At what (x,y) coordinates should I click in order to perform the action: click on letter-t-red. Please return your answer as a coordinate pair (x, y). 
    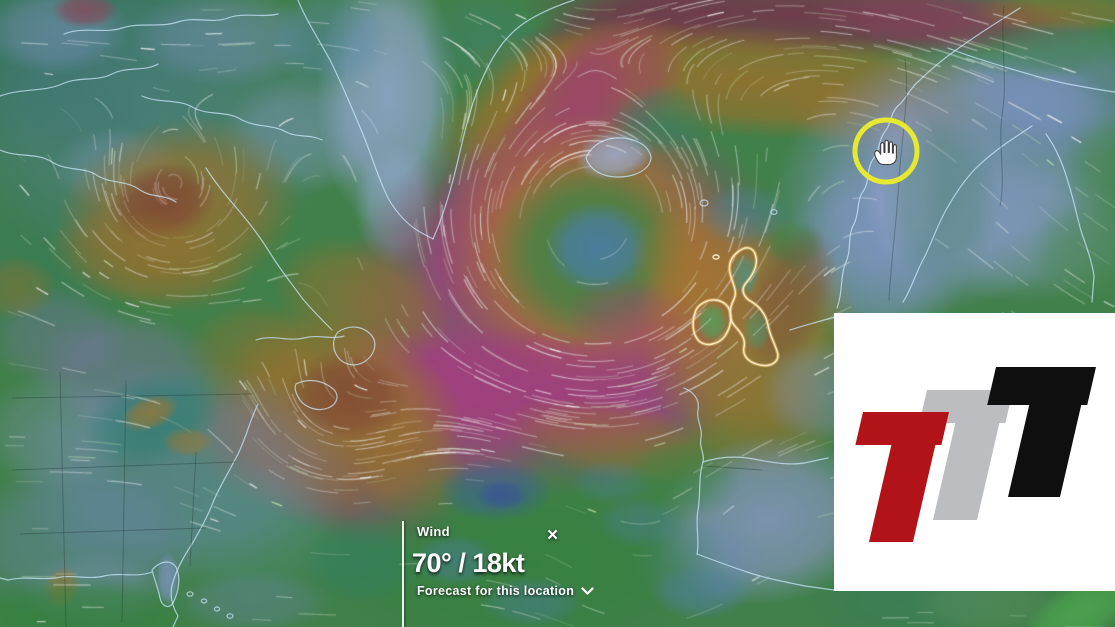
    Looking at the image, I should click on (902, 477).